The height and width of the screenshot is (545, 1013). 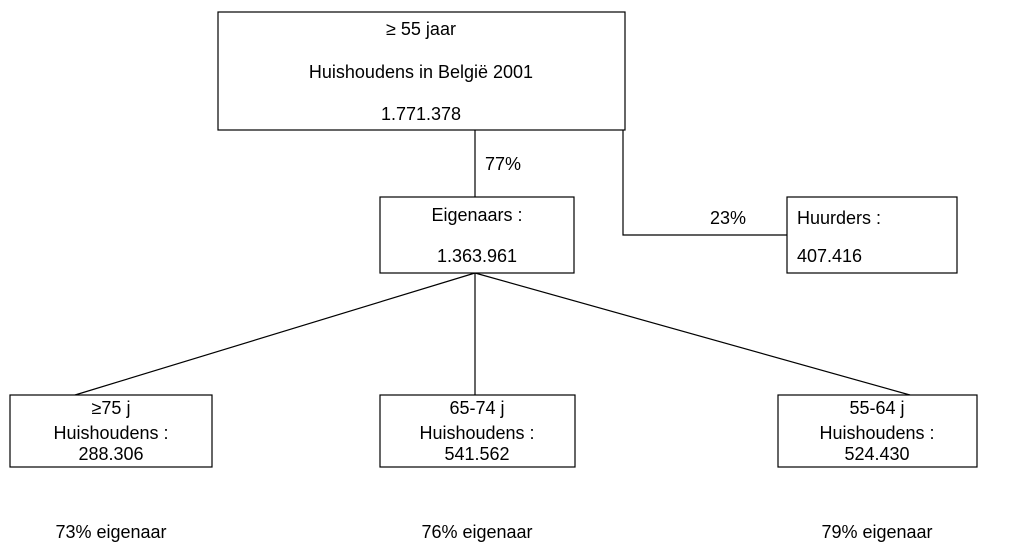 I want to click on node-note: 79% eigenaar, so click(x=876, y=532).